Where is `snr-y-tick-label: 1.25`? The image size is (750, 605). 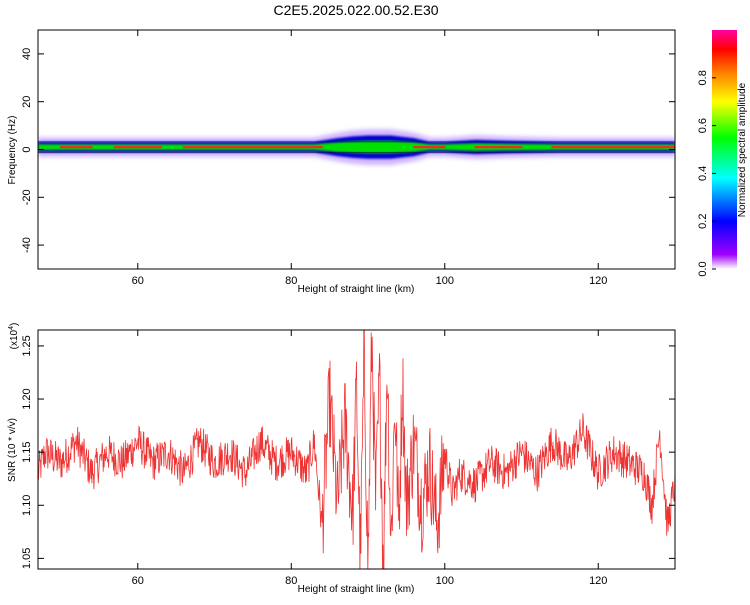
snr-y-tick-label: 1.25 is located at coordinates (27, 345).